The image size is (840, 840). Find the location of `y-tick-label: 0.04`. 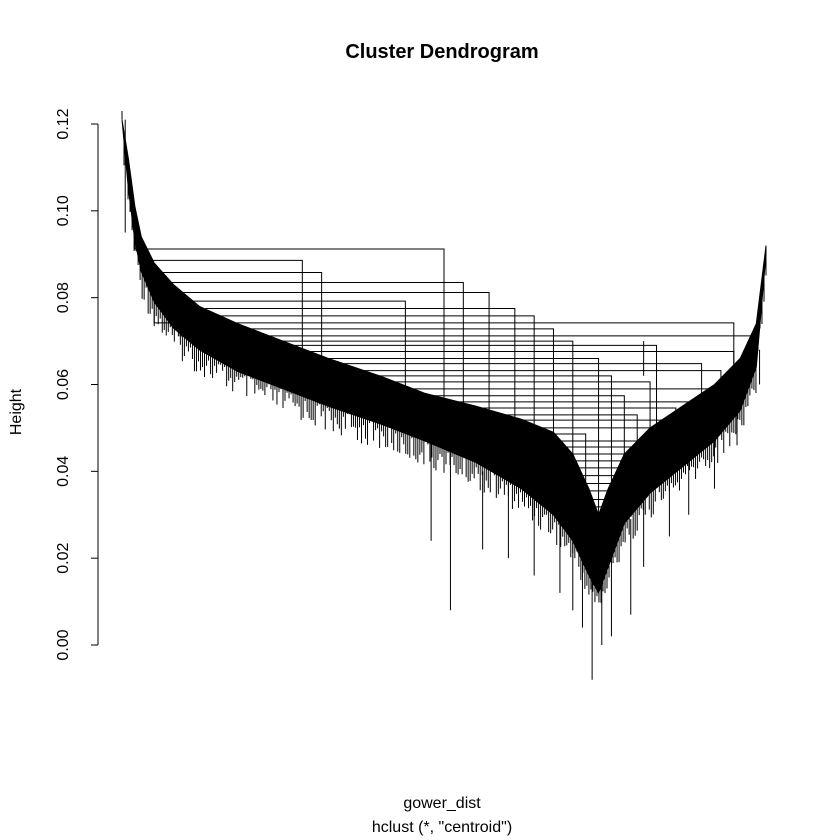

y-tick-label: 0.04 is located at coordinates (63, 471).